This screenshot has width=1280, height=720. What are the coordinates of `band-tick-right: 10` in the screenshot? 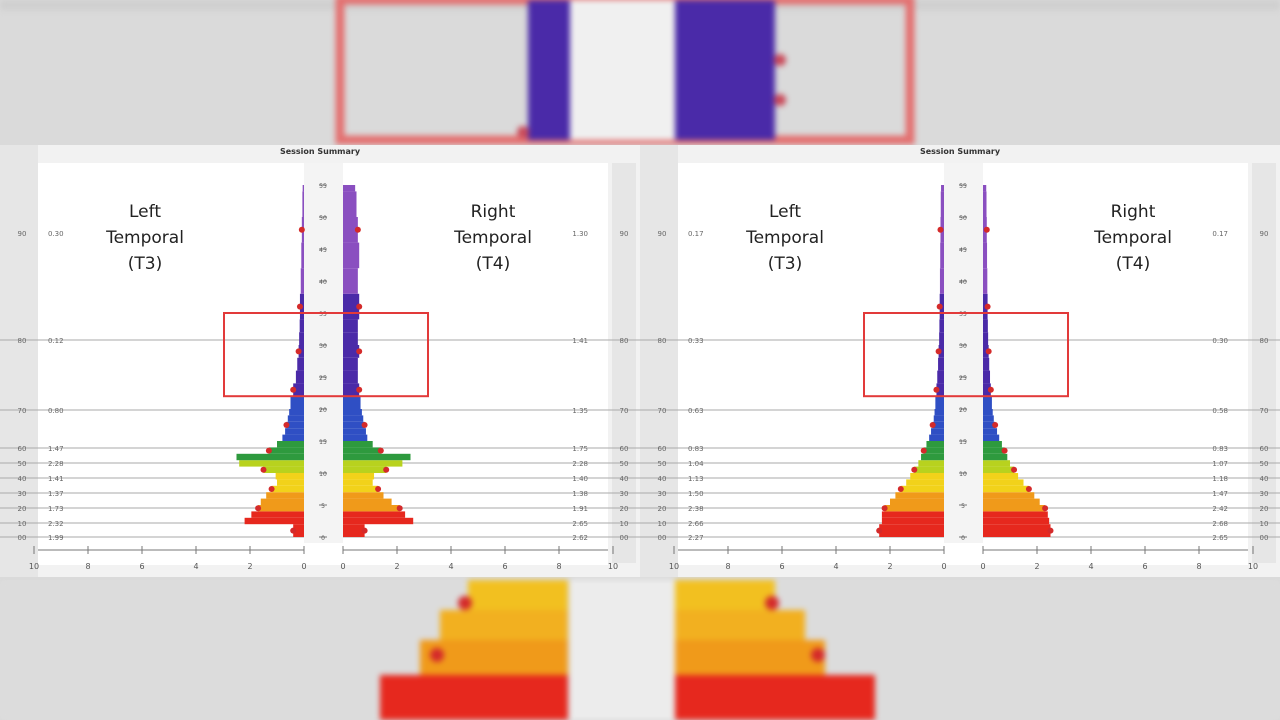 It's located at (624, 524).